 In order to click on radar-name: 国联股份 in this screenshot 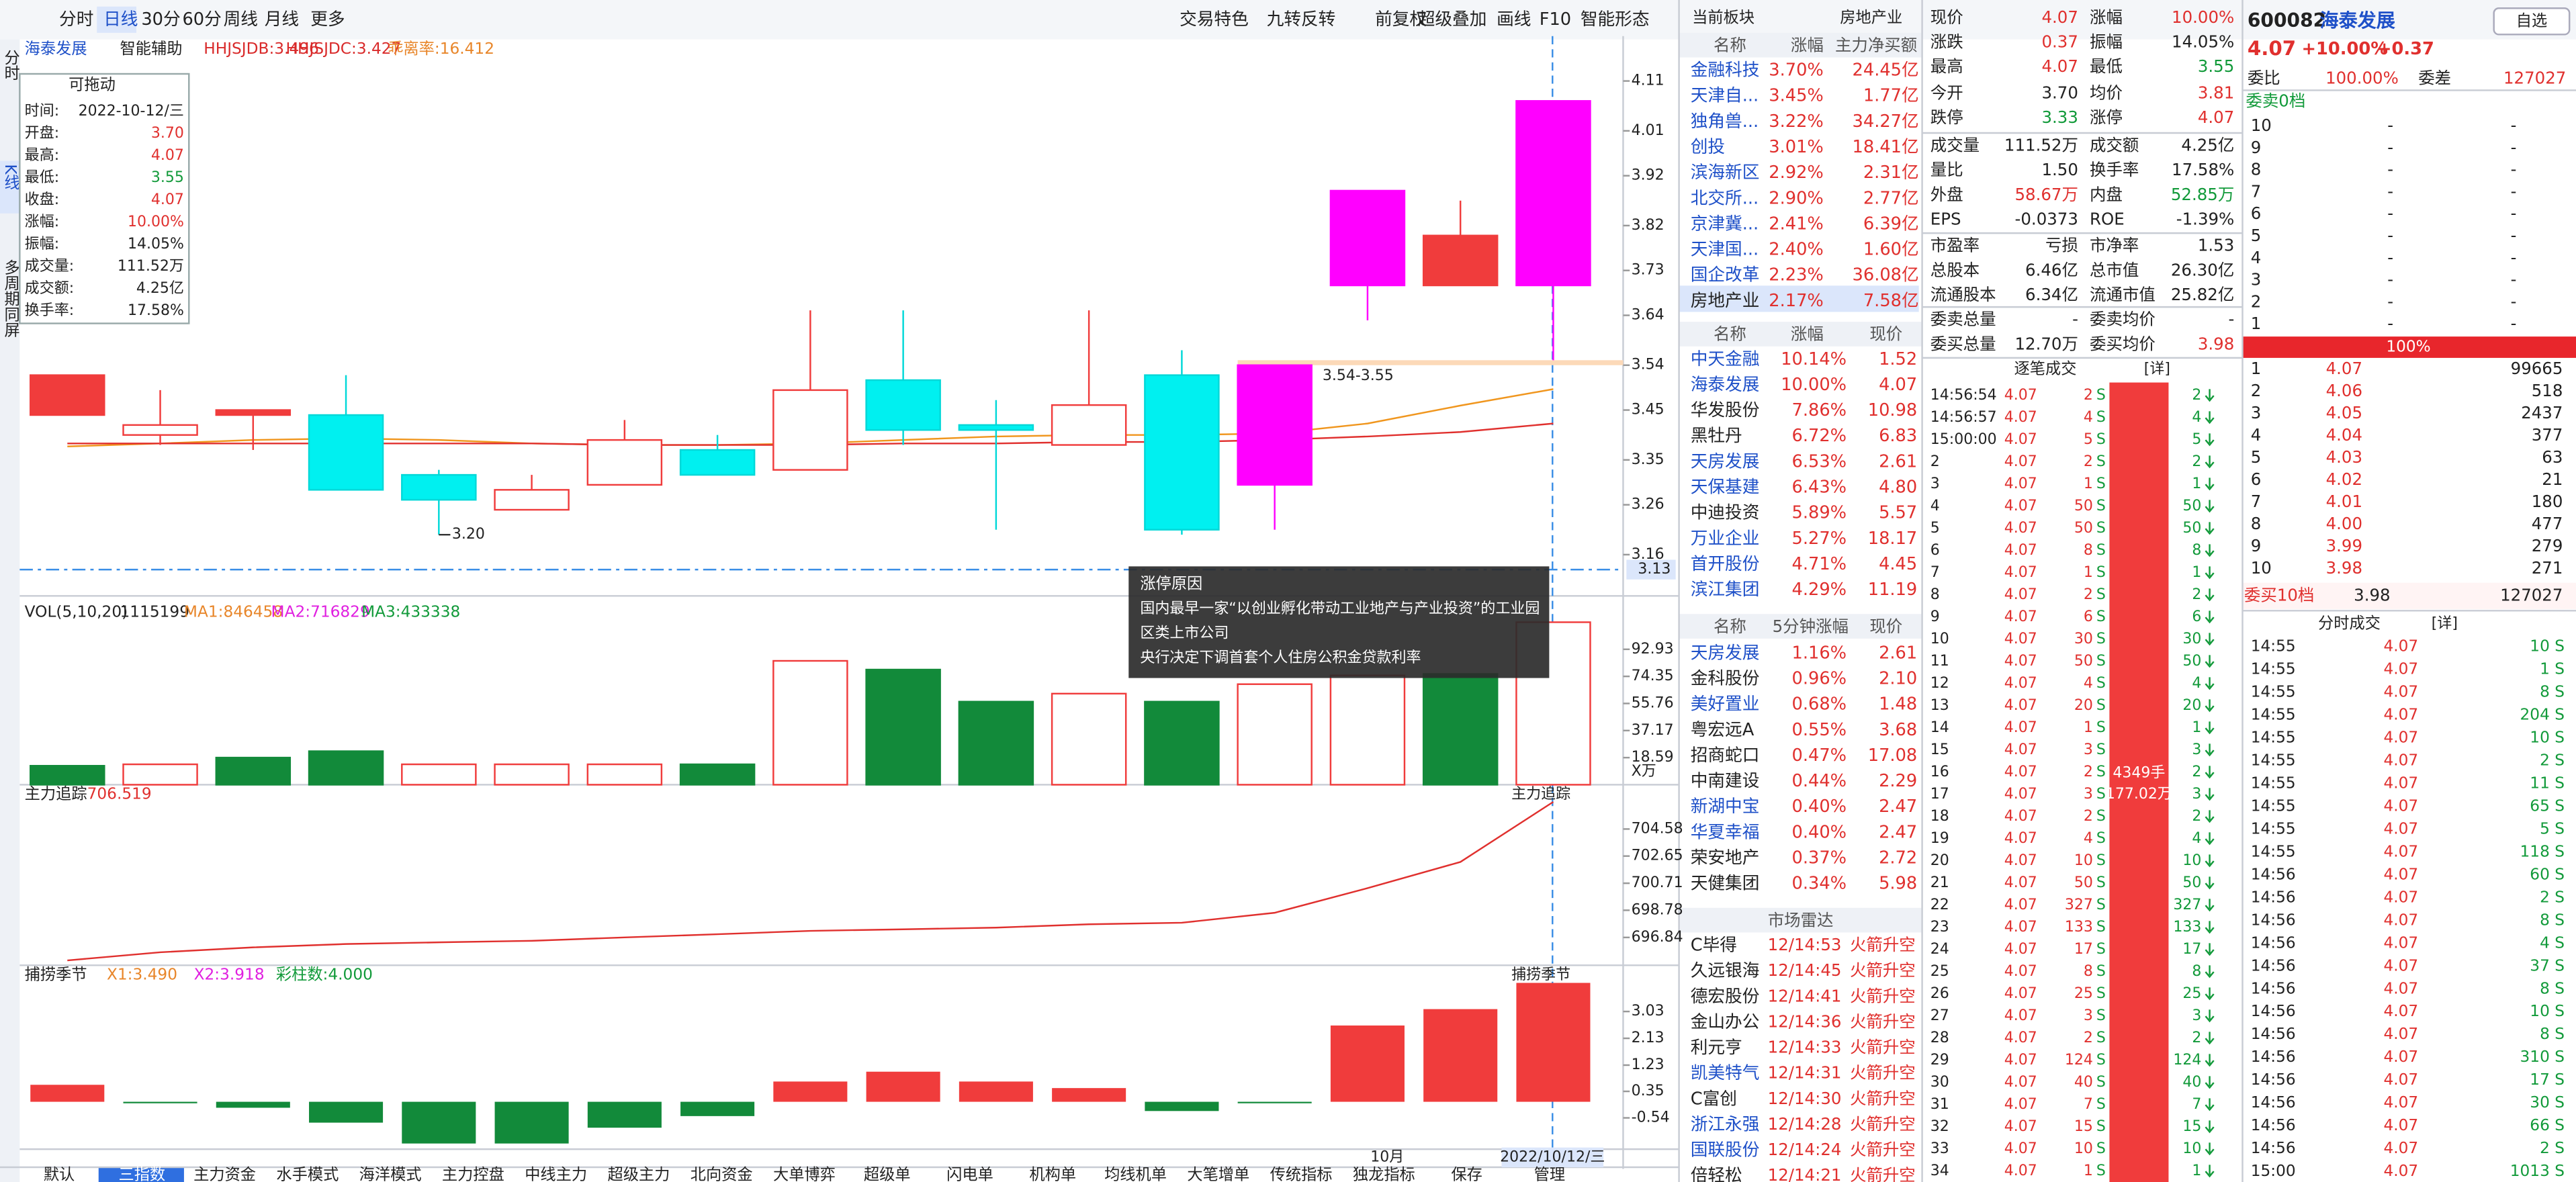, I will do `click(1725, 1150)`.